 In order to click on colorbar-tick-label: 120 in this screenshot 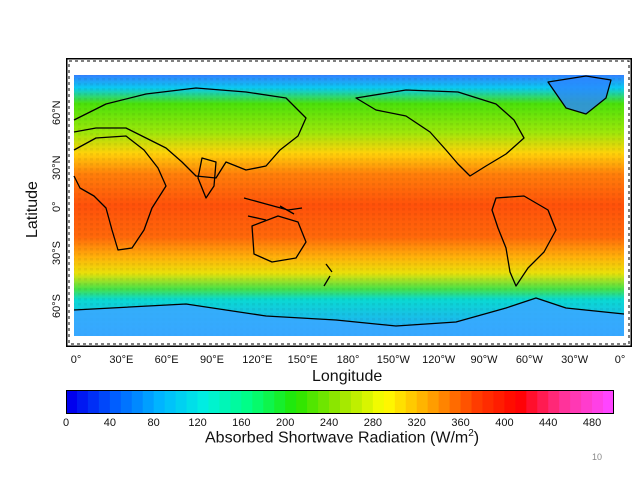, I will do `click(197, 423)`.